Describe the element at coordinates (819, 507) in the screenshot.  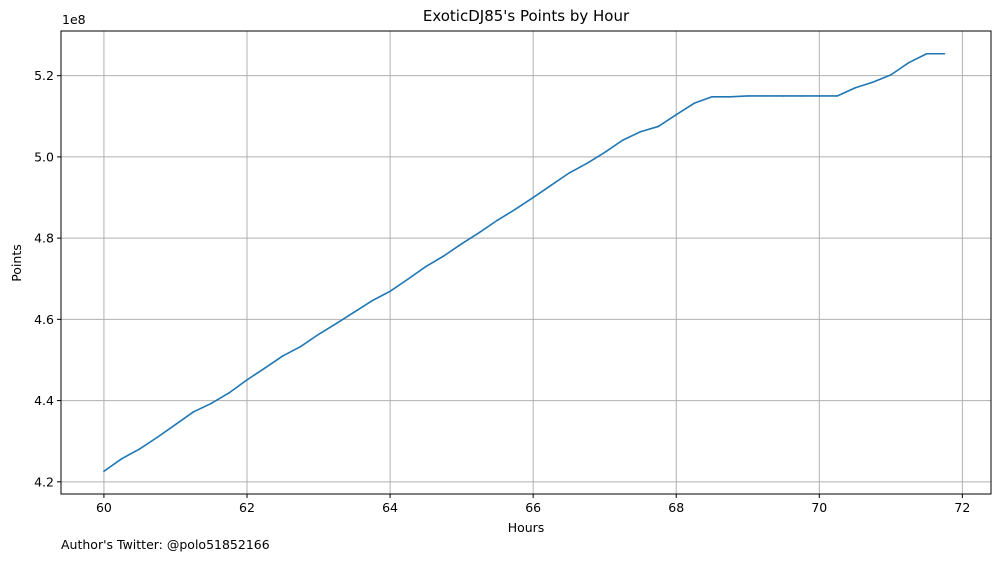
I see `x-tick-label: 70` at that location.